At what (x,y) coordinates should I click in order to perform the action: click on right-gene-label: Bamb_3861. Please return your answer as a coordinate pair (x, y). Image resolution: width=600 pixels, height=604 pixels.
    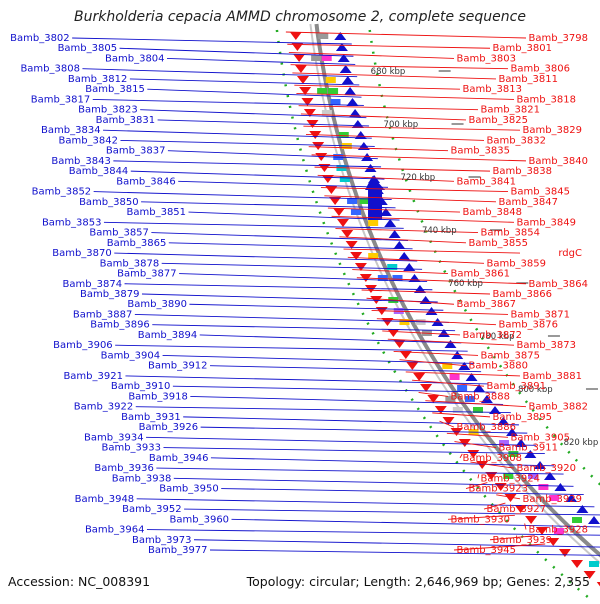
    Looking at the image, I should click on (480, 274).